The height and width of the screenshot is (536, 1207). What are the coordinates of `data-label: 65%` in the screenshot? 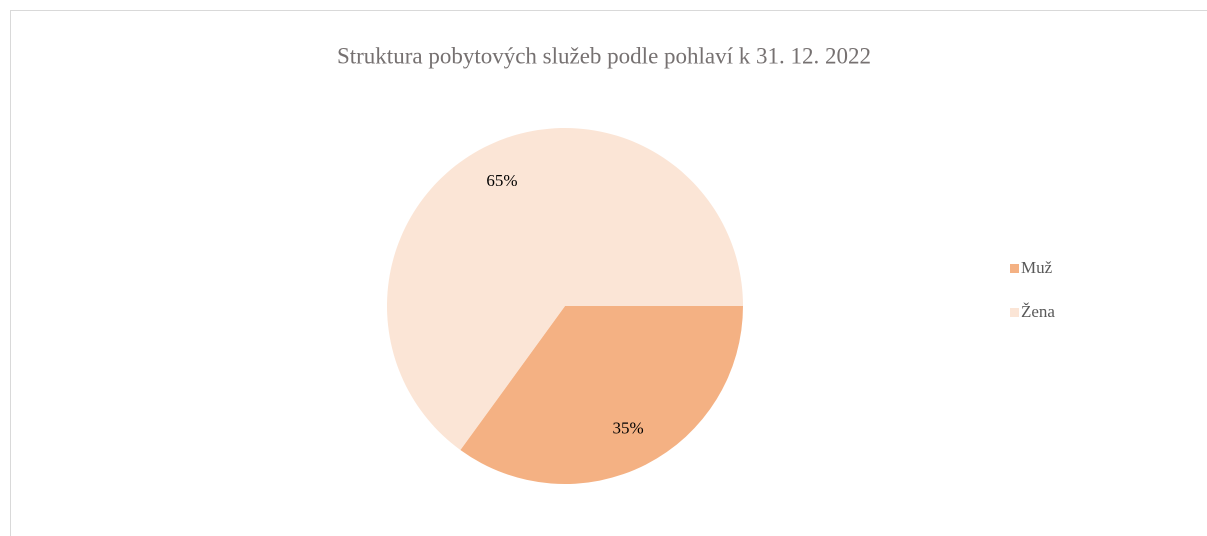 It's located at (501, 180).